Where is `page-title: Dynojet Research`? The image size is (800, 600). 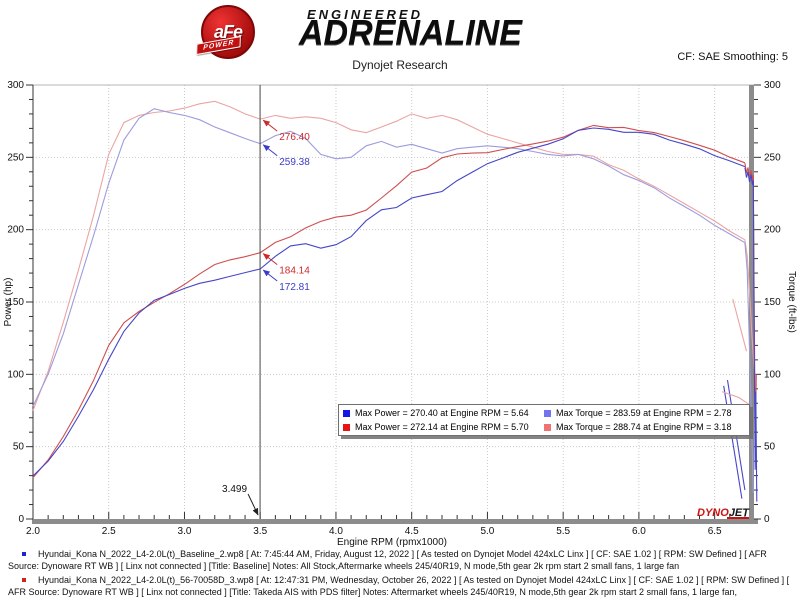
page-title: Dynojet Research is located at coordinates (400, 65).